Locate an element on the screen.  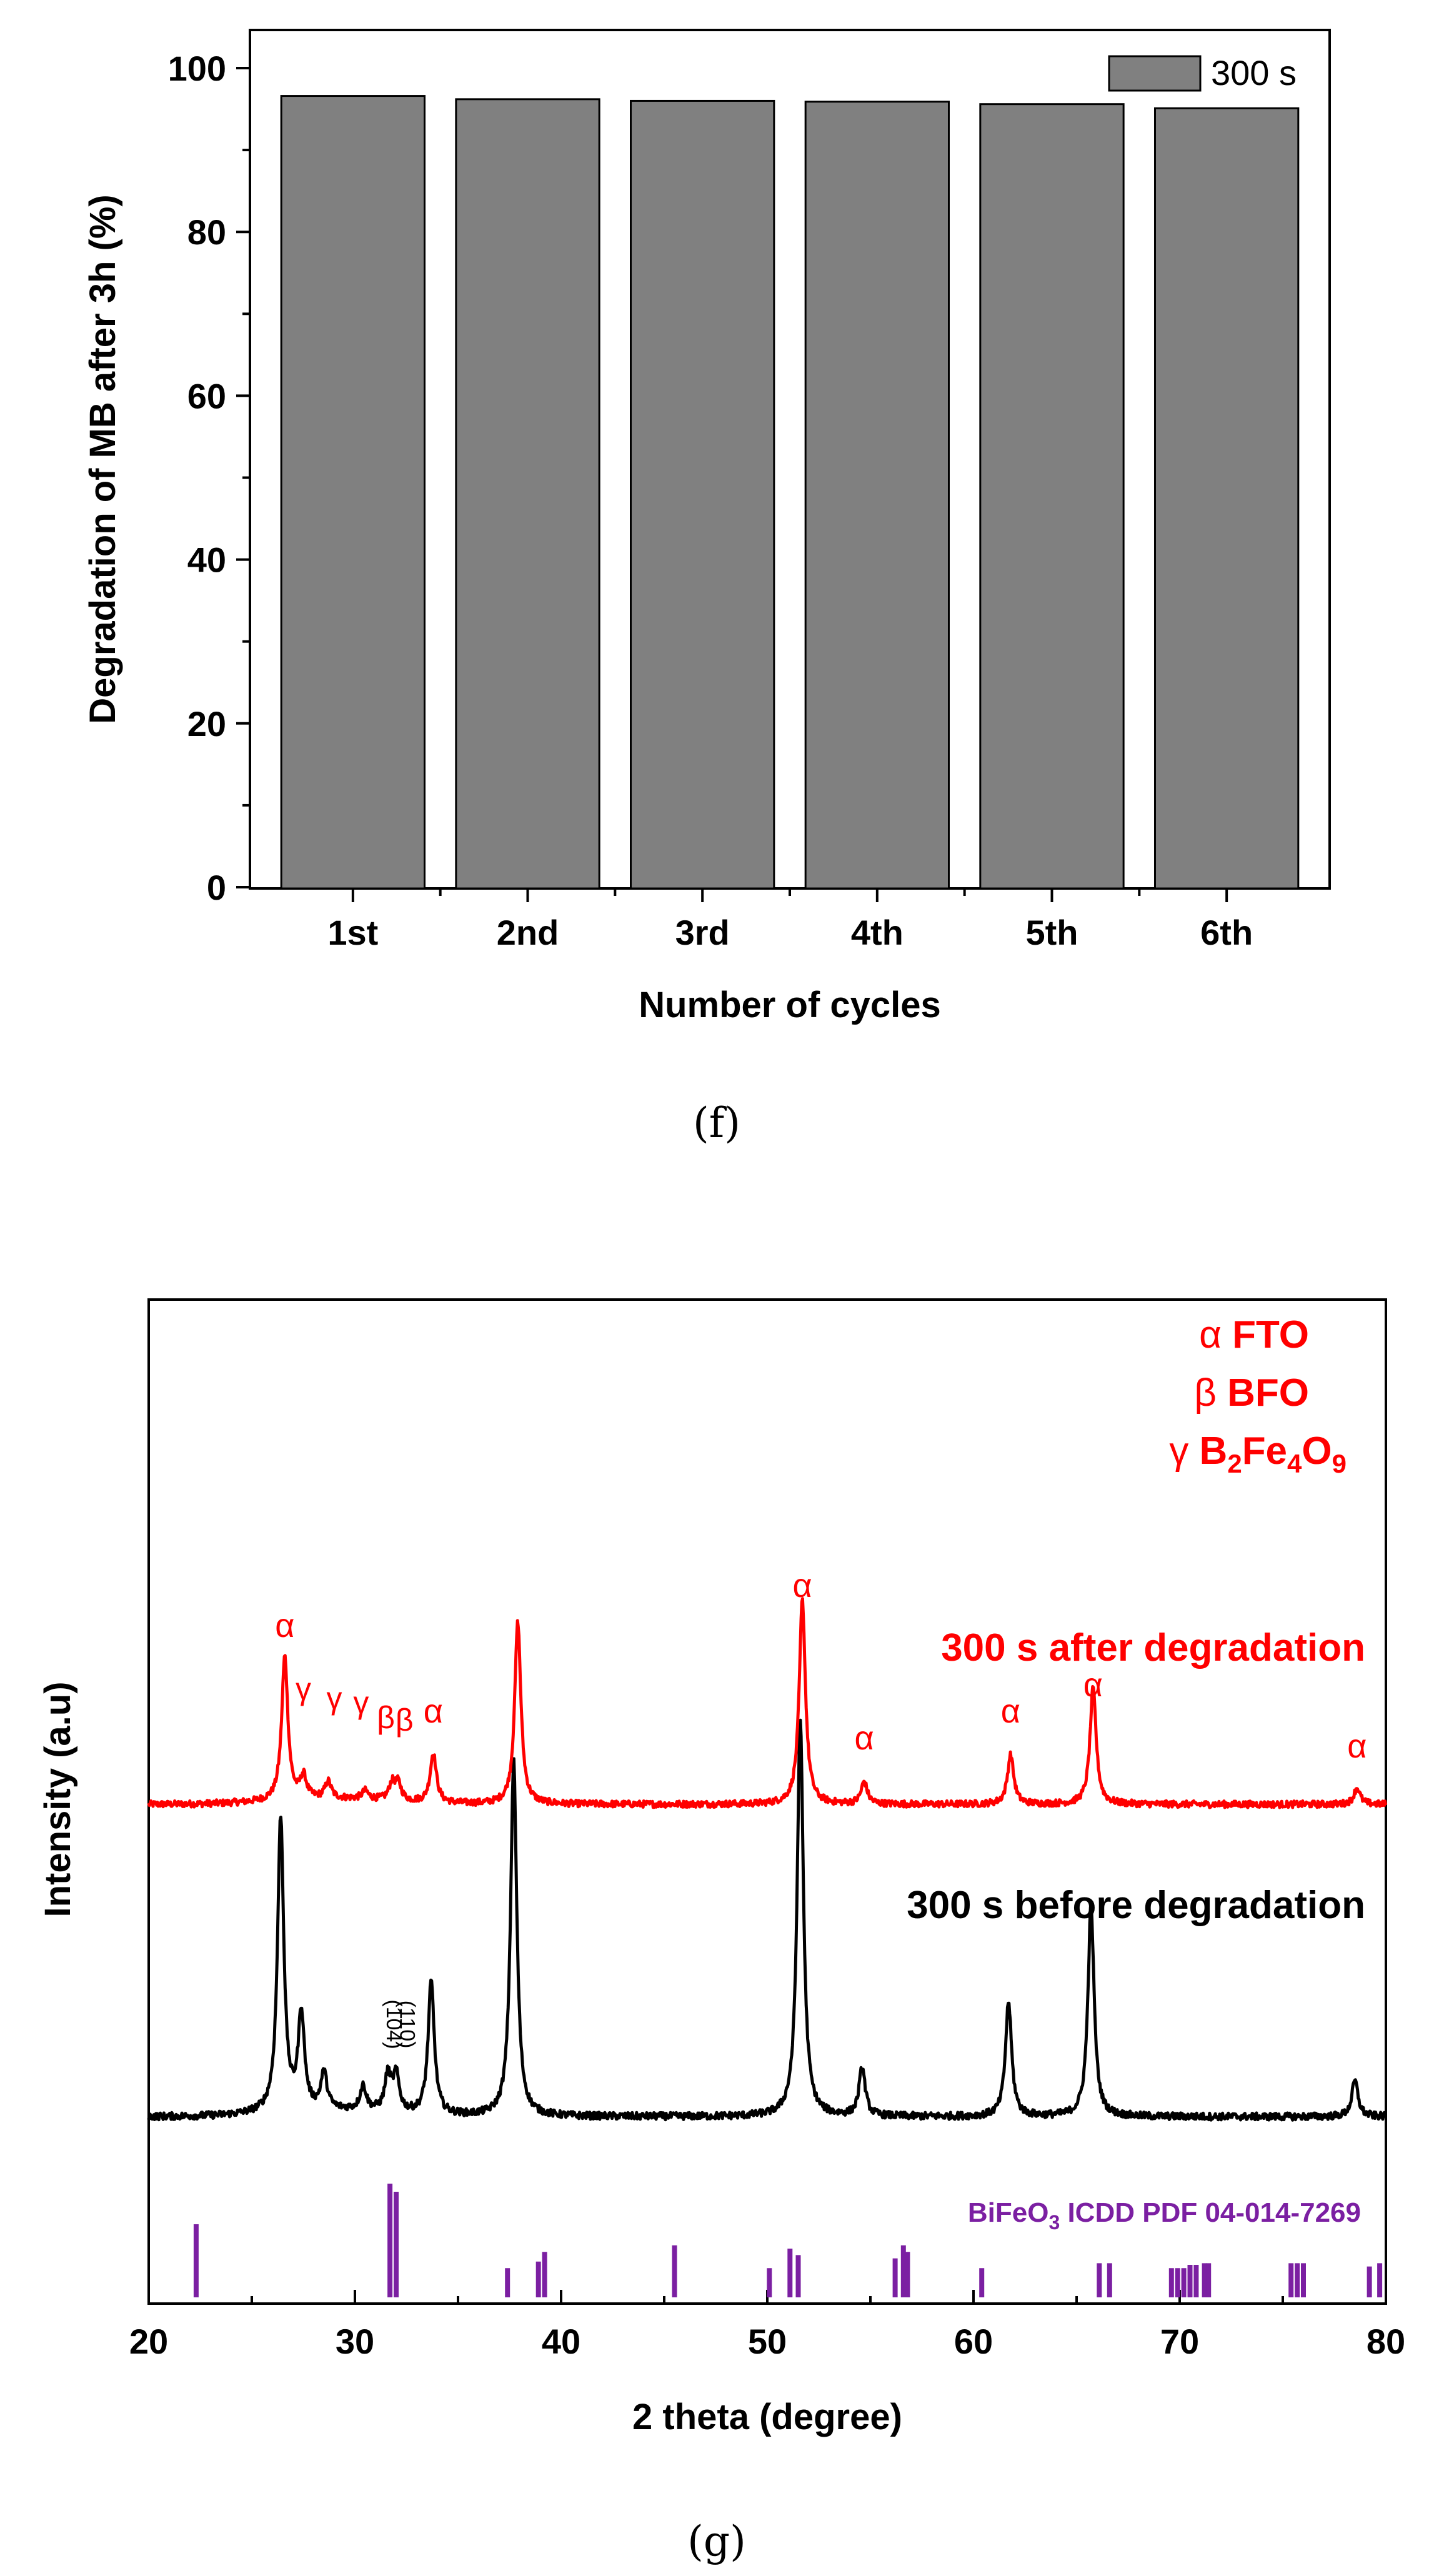
x-tick-label: 20 is located at coordinates (148, 2341).